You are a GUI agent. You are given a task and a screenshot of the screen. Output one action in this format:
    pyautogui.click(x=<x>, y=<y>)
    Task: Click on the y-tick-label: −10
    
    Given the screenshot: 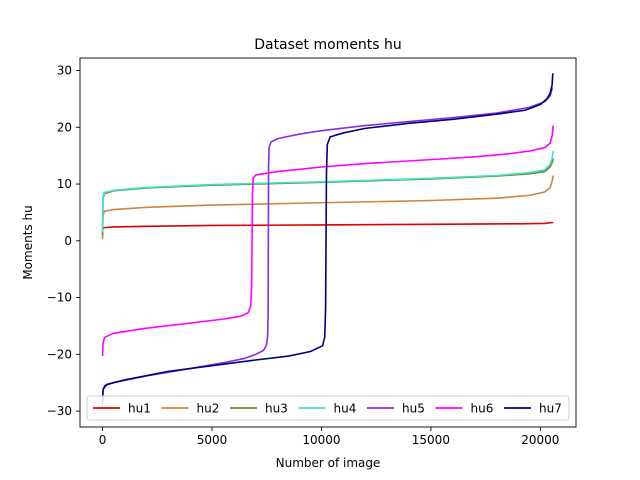 What is the action you would take?
    pyautogui.click(x=59, y=298)
    